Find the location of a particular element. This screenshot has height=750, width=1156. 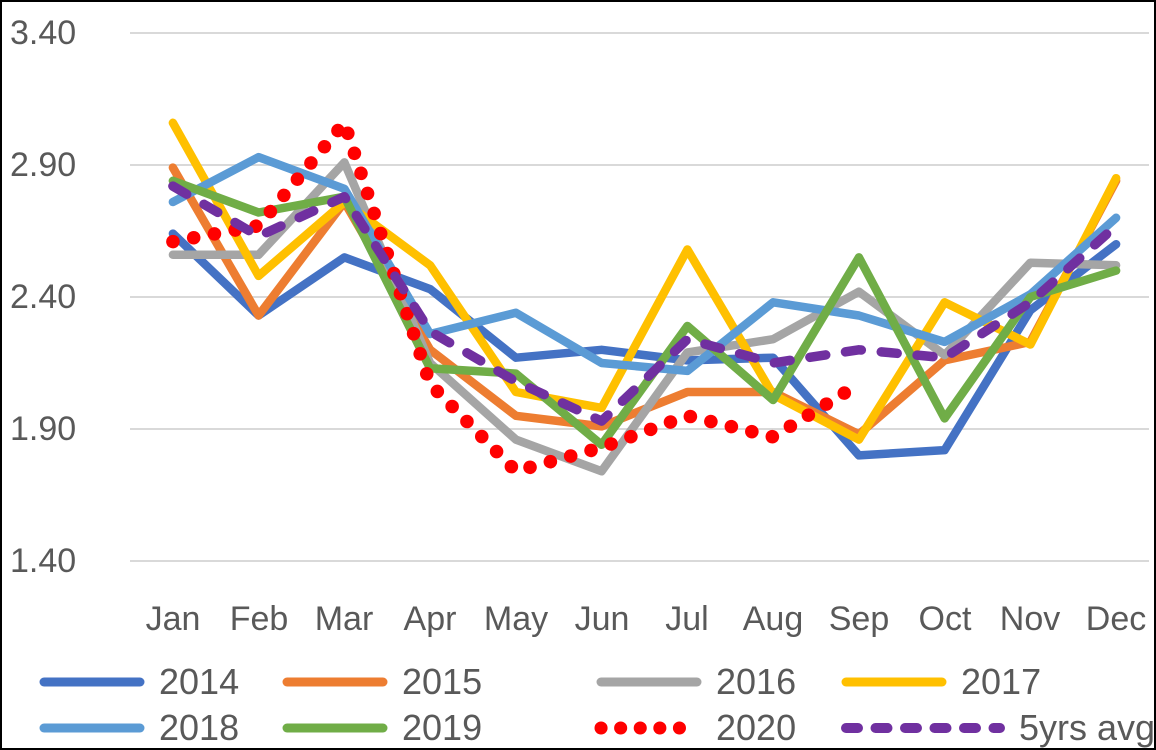

legend-item-5yrs-avg: 5yrs avg is located at coordinates (997, 727).